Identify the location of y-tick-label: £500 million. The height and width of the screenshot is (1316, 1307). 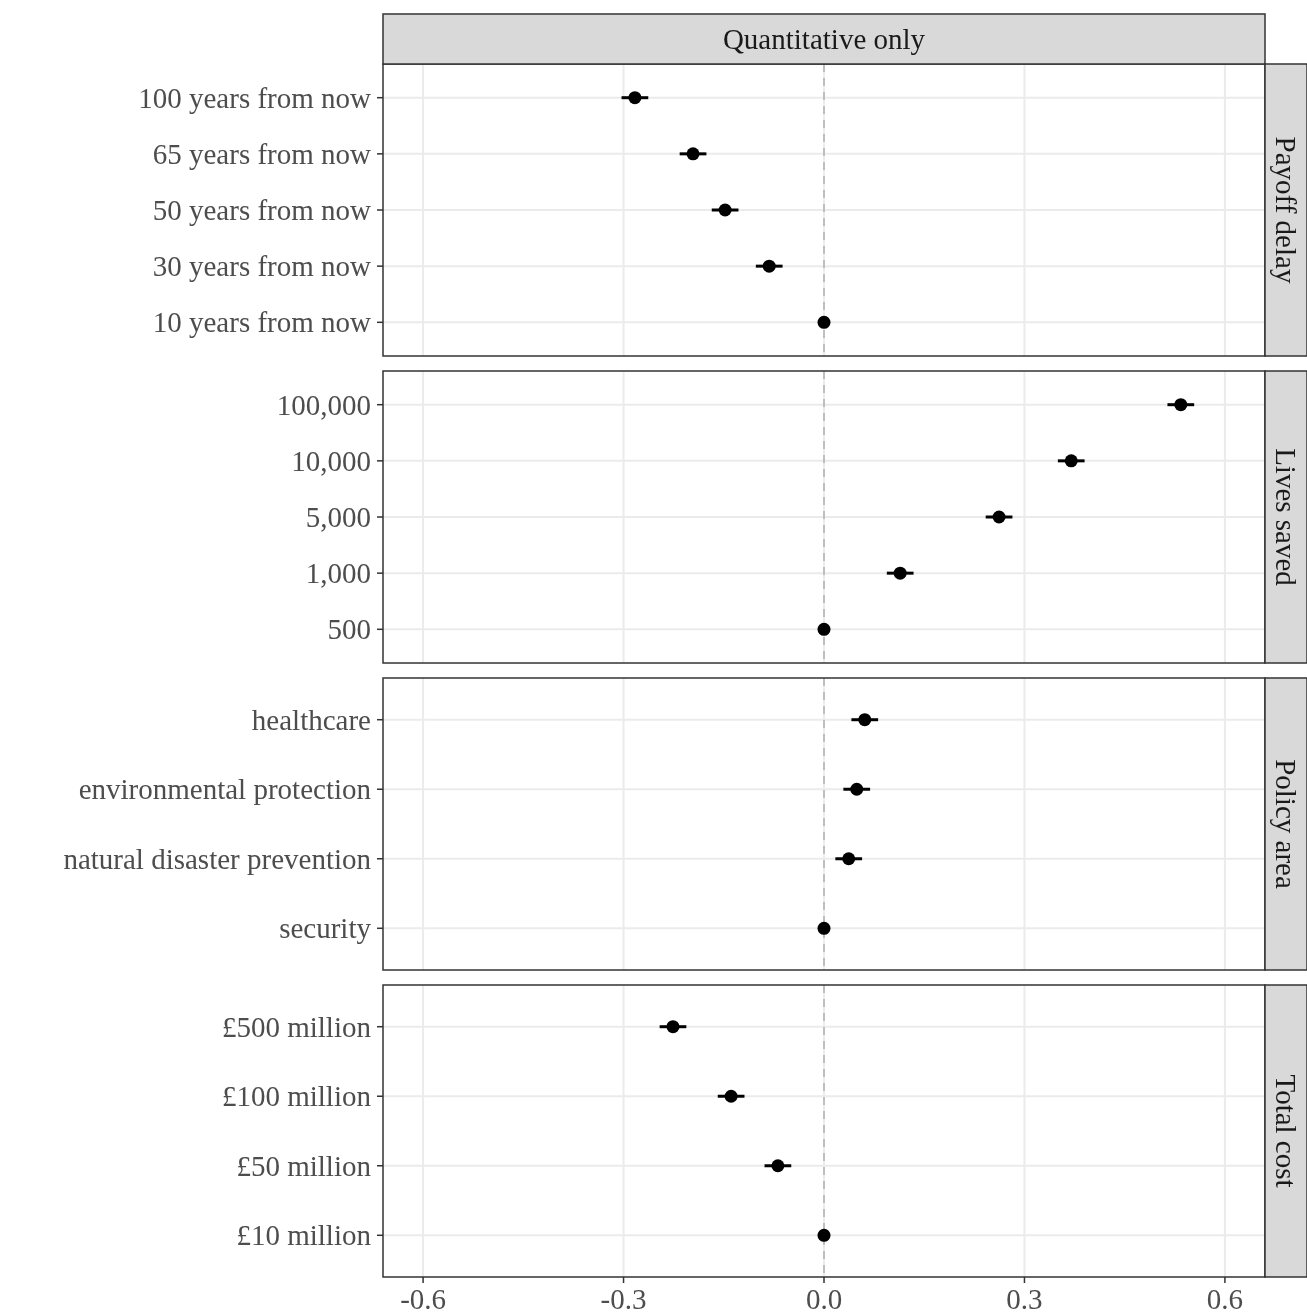
(296, 1026).